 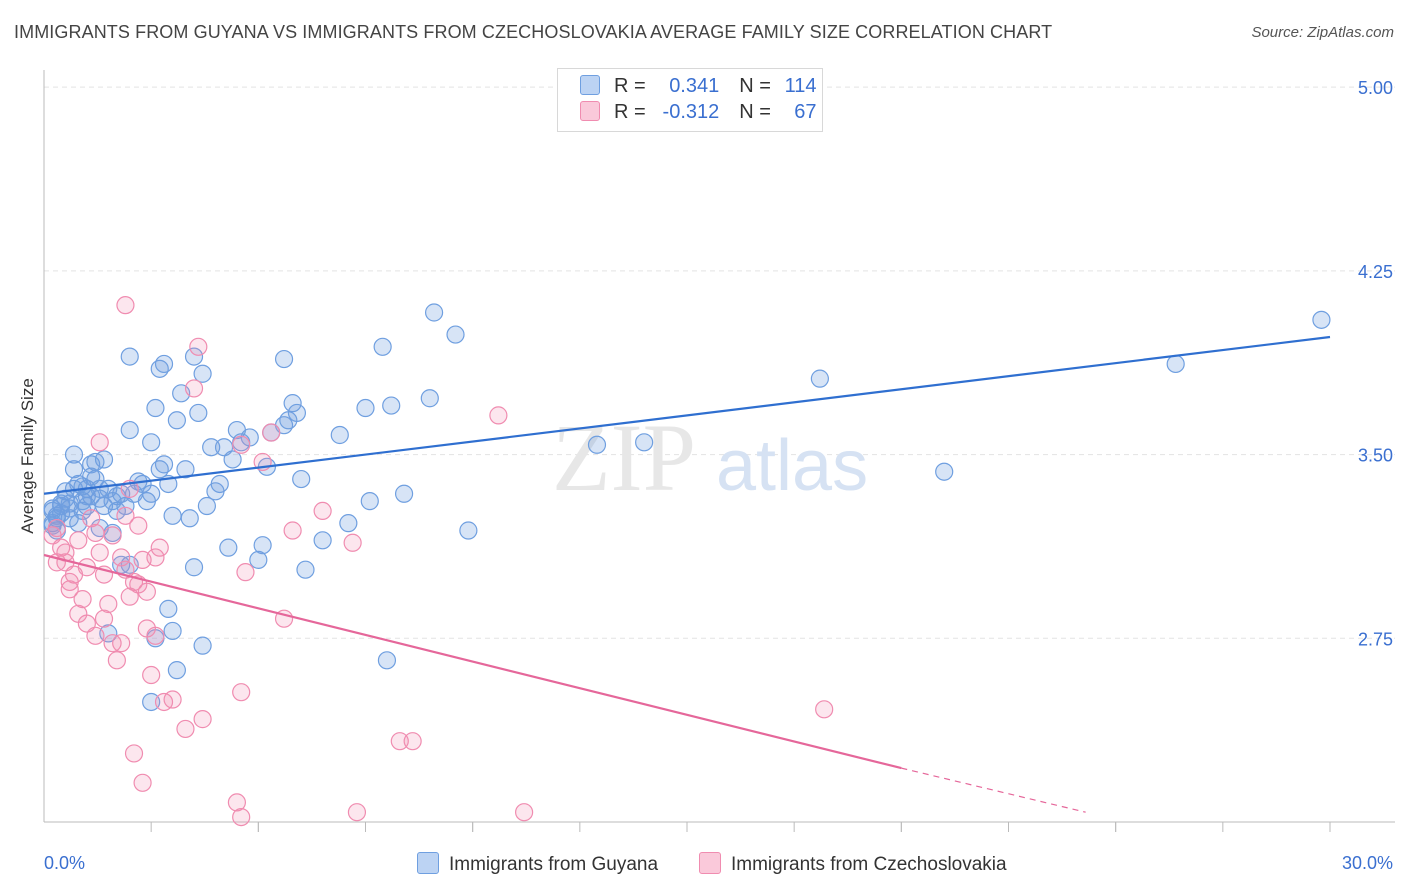 What do you see at coordinates (1367, 863) in the screenshot?
I see `x-tick-label: 30.0%` at bounding box center [1367, 863].